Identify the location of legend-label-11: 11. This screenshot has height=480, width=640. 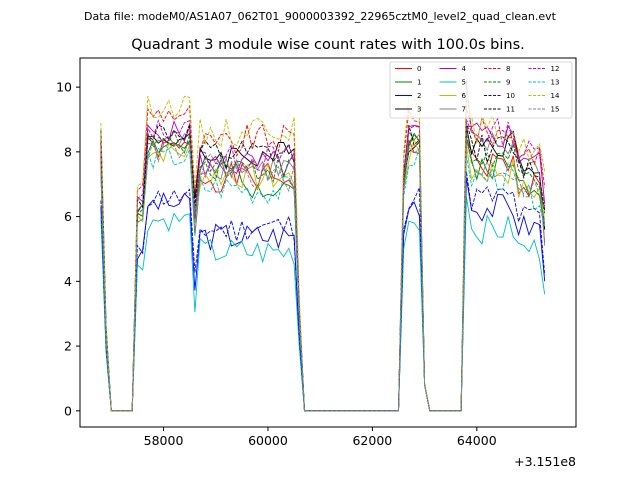
(510, 110).